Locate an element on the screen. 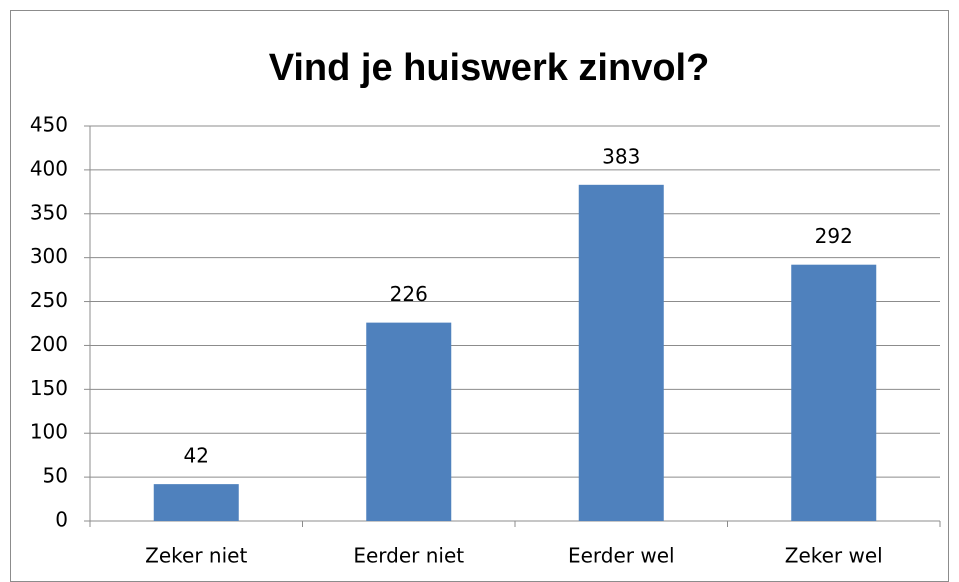  x-tick-label: Eerder niet is located at coordinates (408, 556).